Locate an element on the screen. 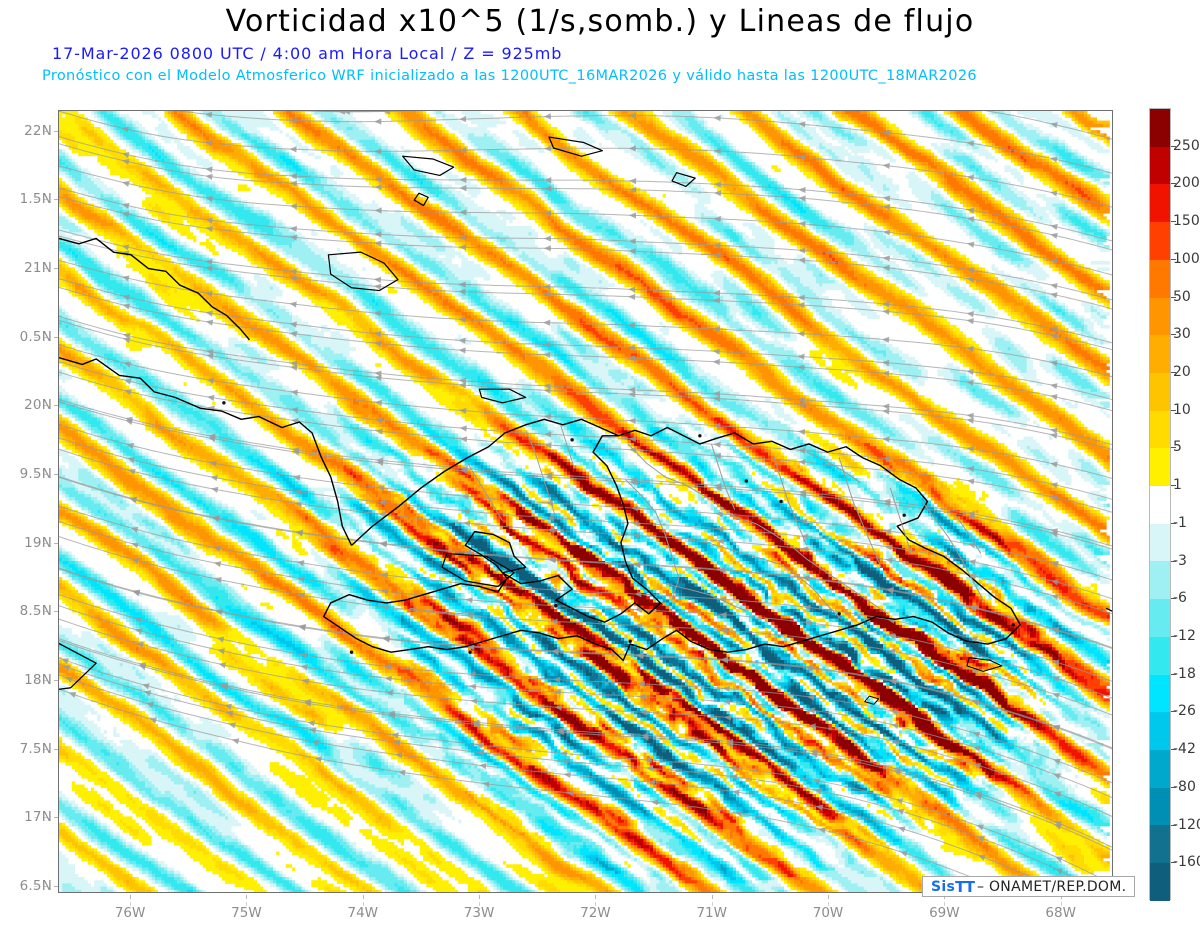 This screenshot has height=927, width=1200. coastline-cuba-north is located at coordinates (154, 289).